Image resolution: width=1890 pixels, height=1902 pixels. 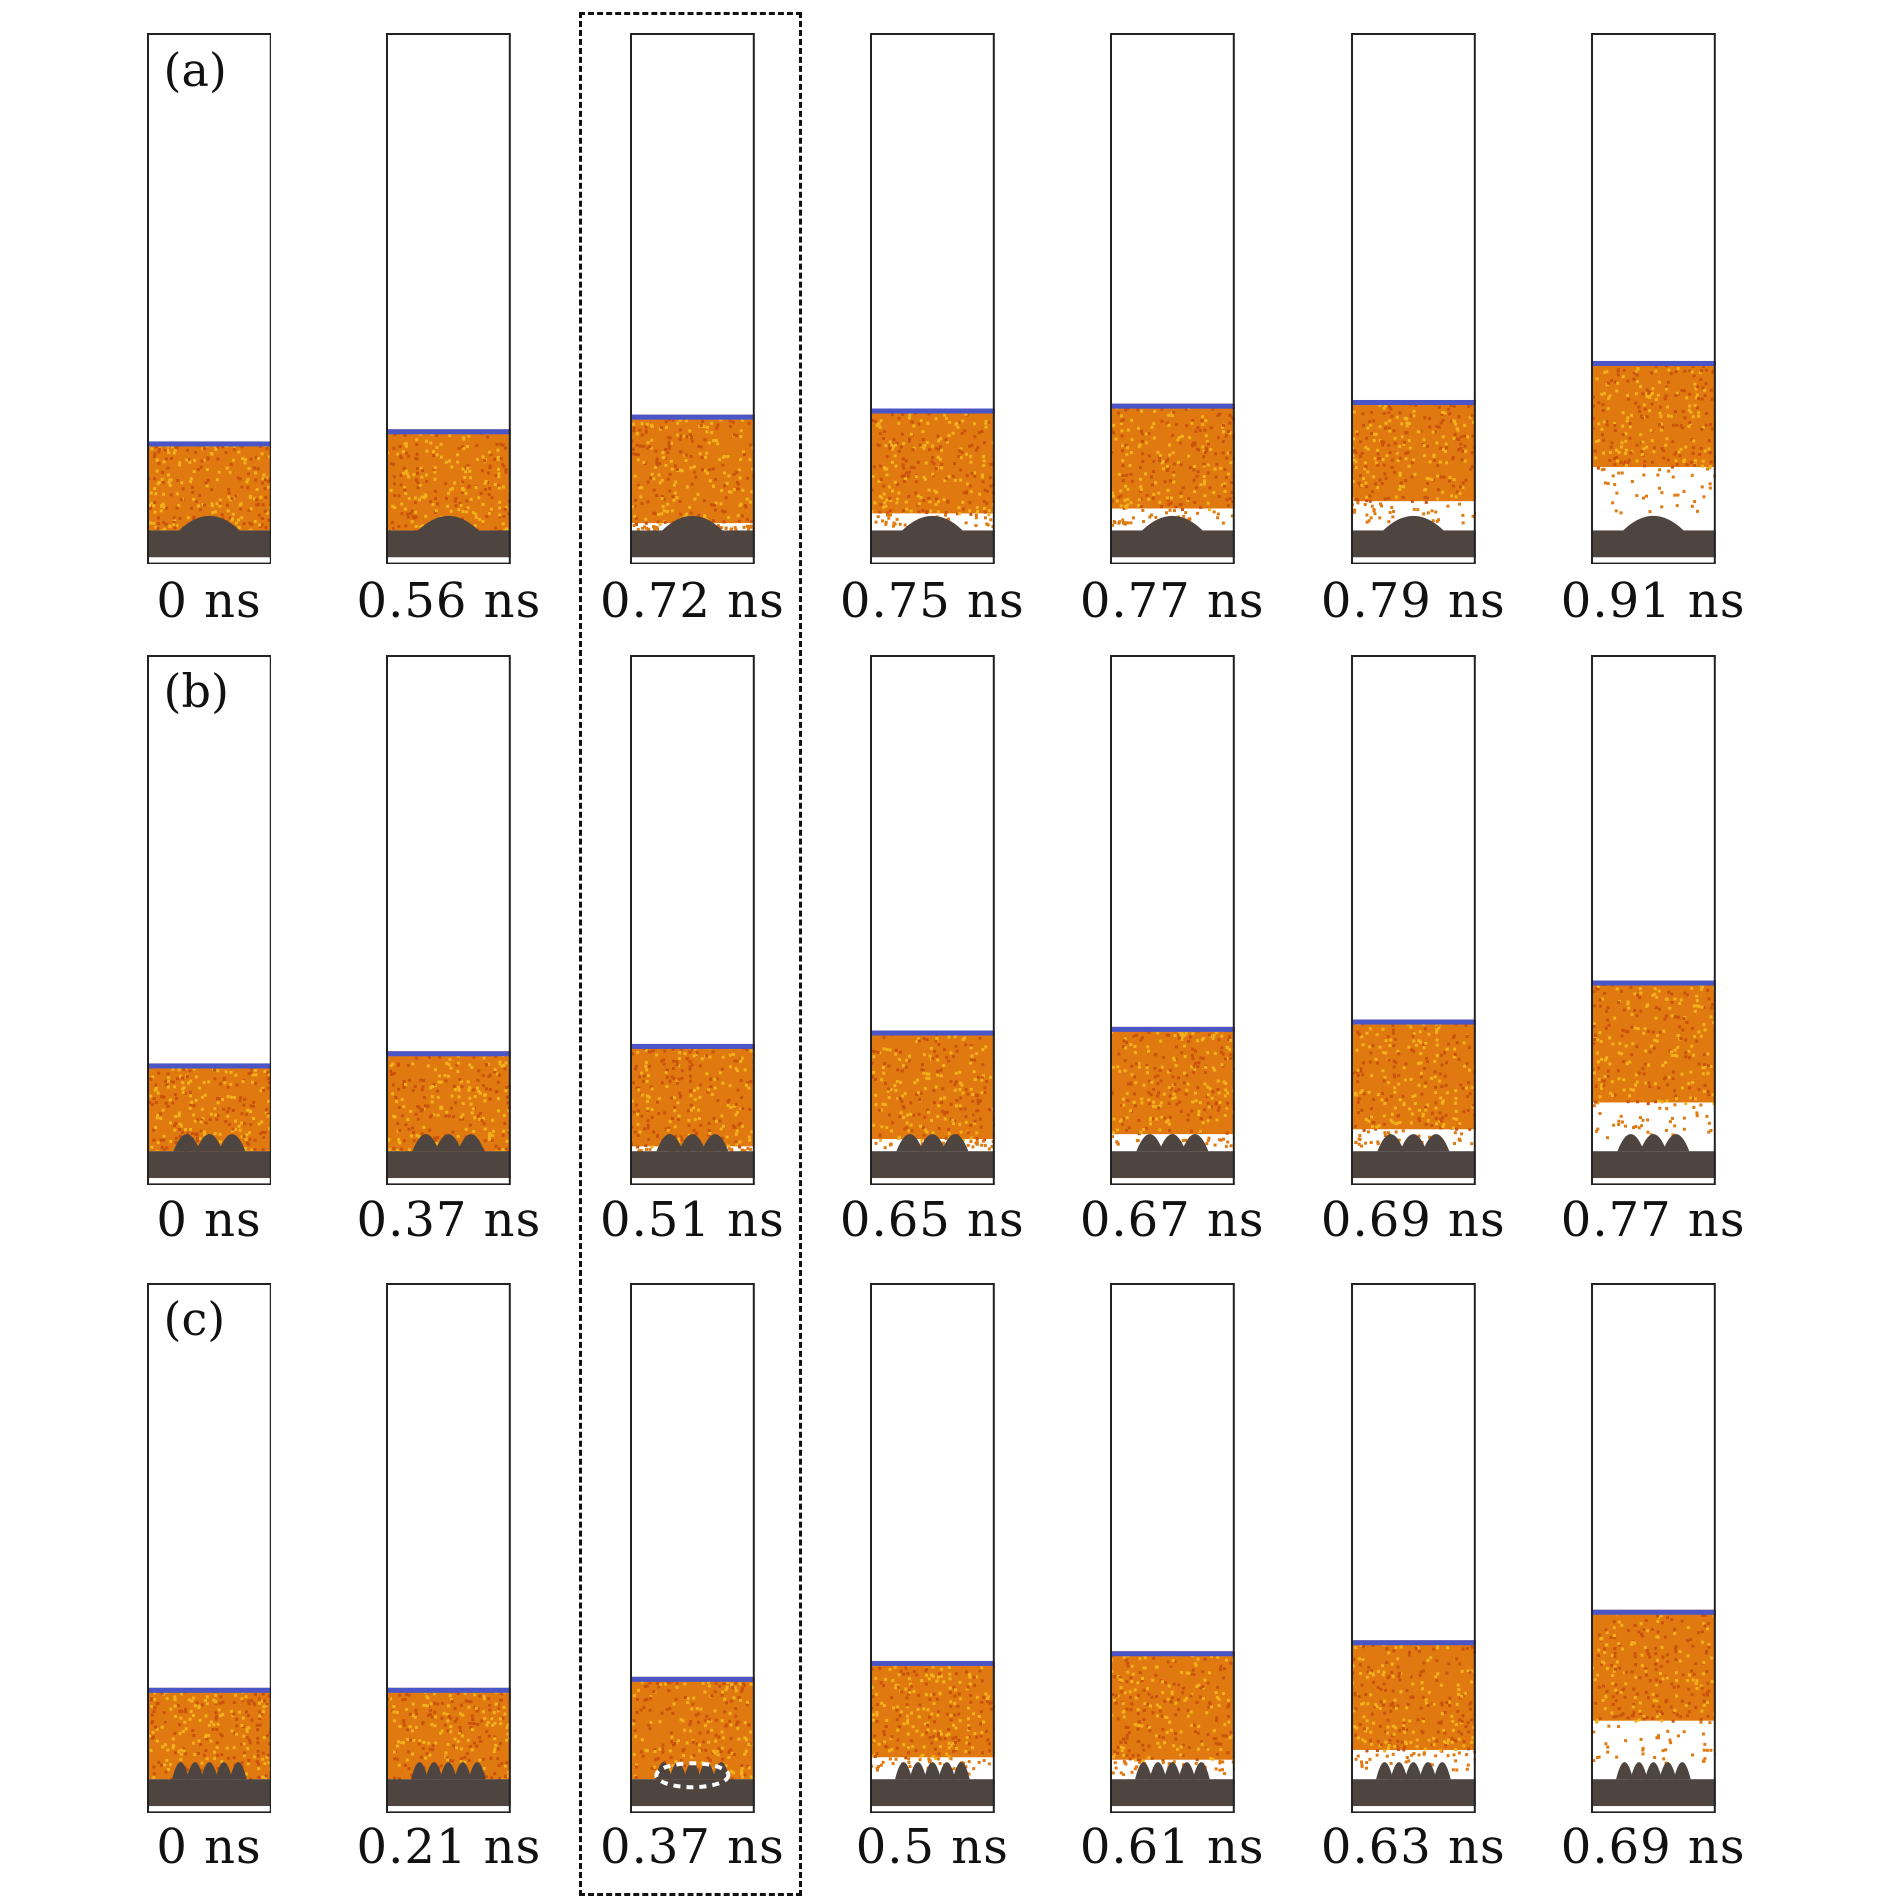 What do you see at coordinates (932, 1847) in the screenshot?
I see `time-label: 0.5 ns` at bounding box center [932, 1847].